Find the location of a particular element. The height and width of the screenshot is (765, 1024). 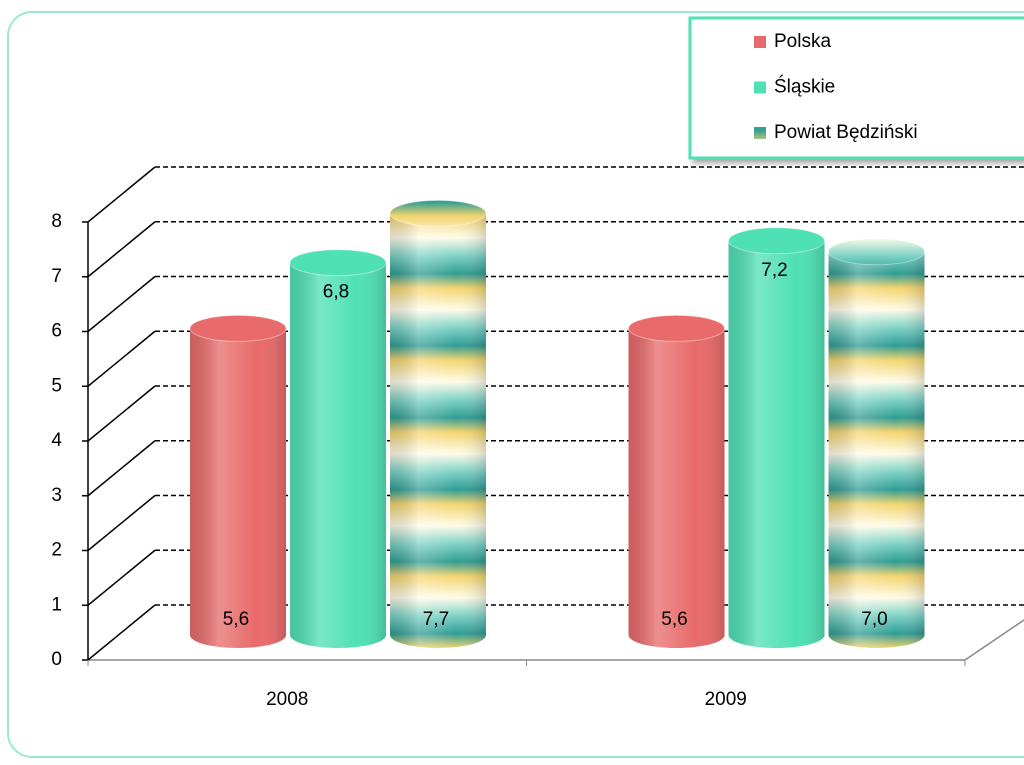

value-label: 6,8 is located at coordinates (336, 292).